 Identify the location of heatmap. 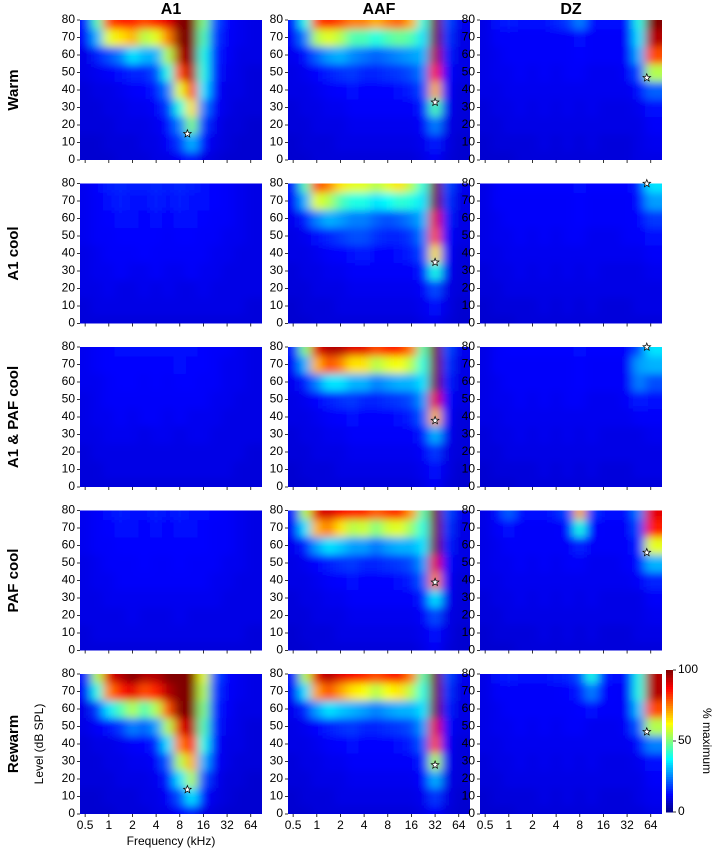
(379, 90).